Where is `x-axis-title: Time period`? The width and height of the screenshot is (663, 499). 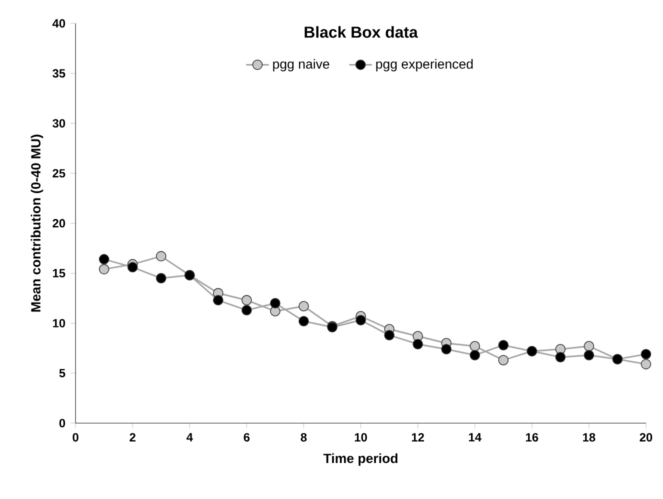
x-axis-title: Time period is located at coordinates (360, 460).